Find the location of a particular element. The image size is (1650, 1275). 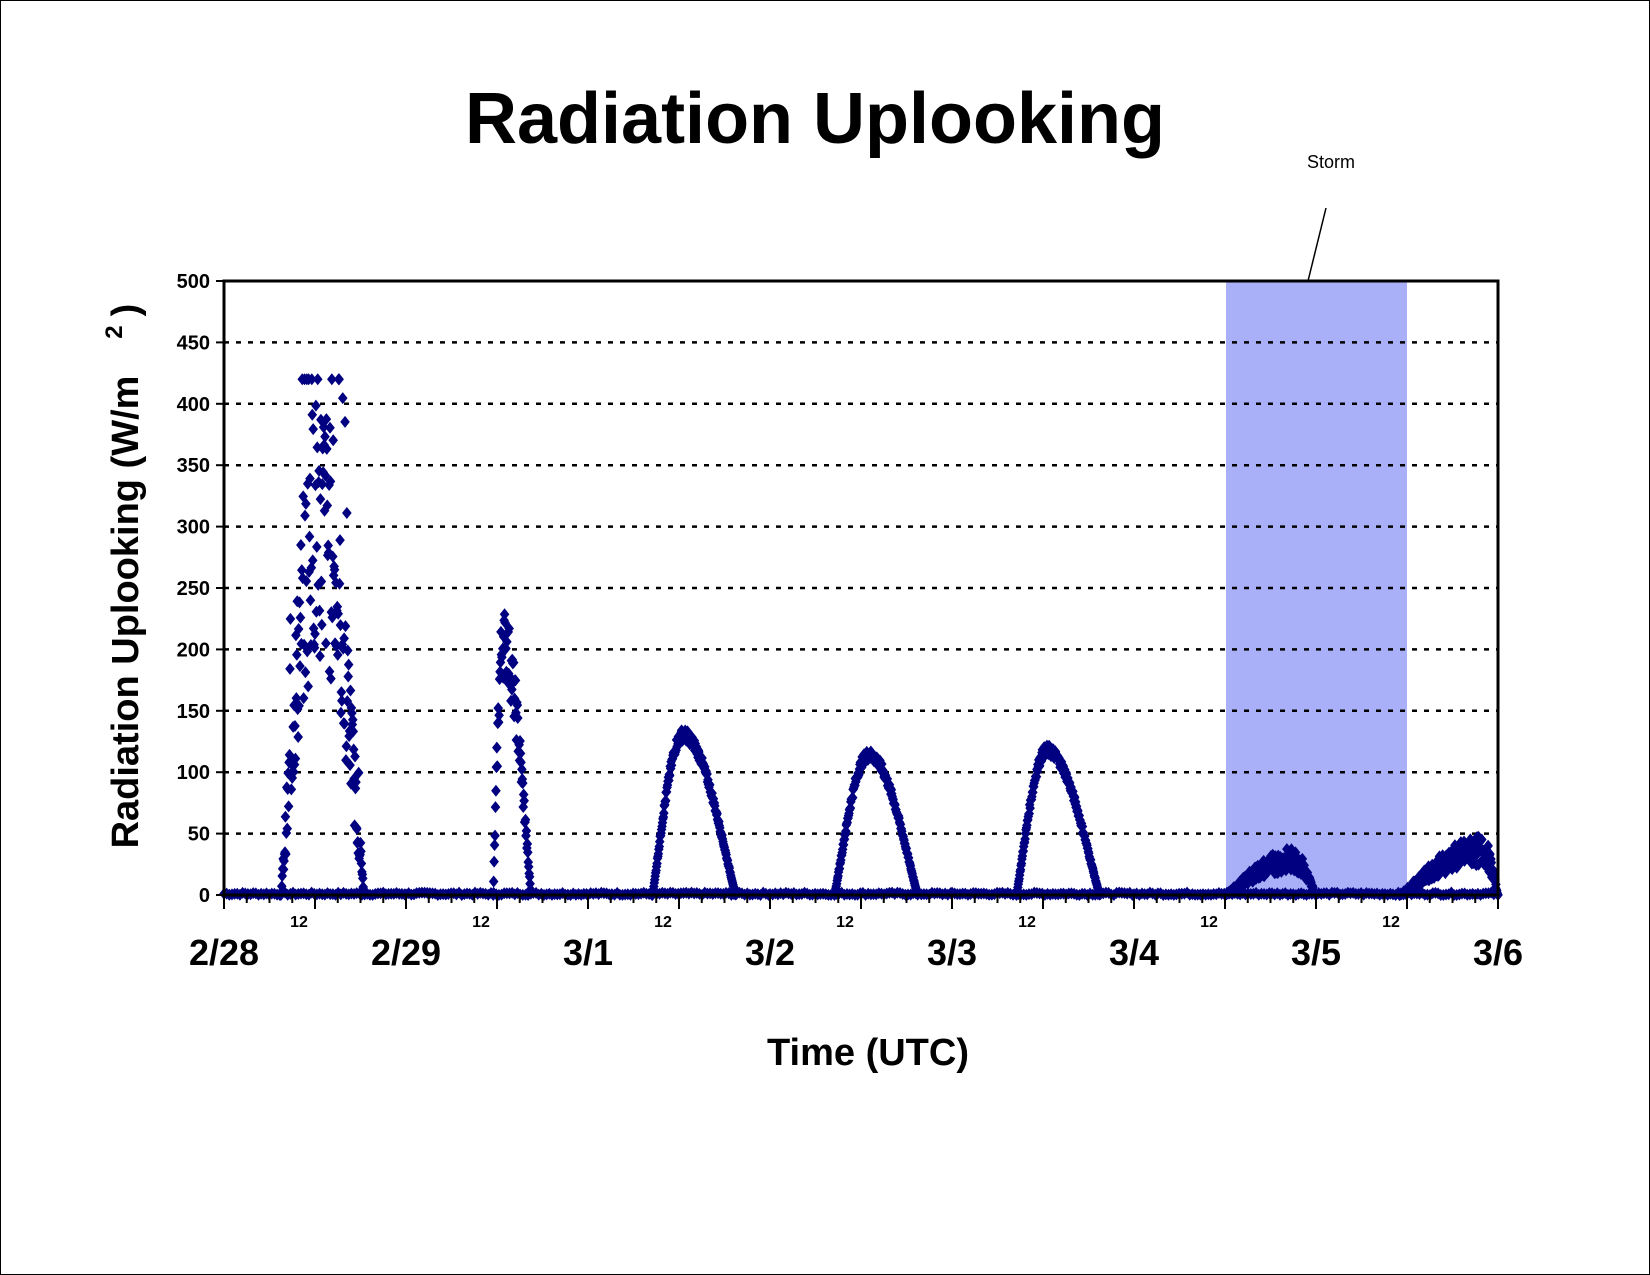

y-tick-label: 300 is located at coordinates (193, 528).